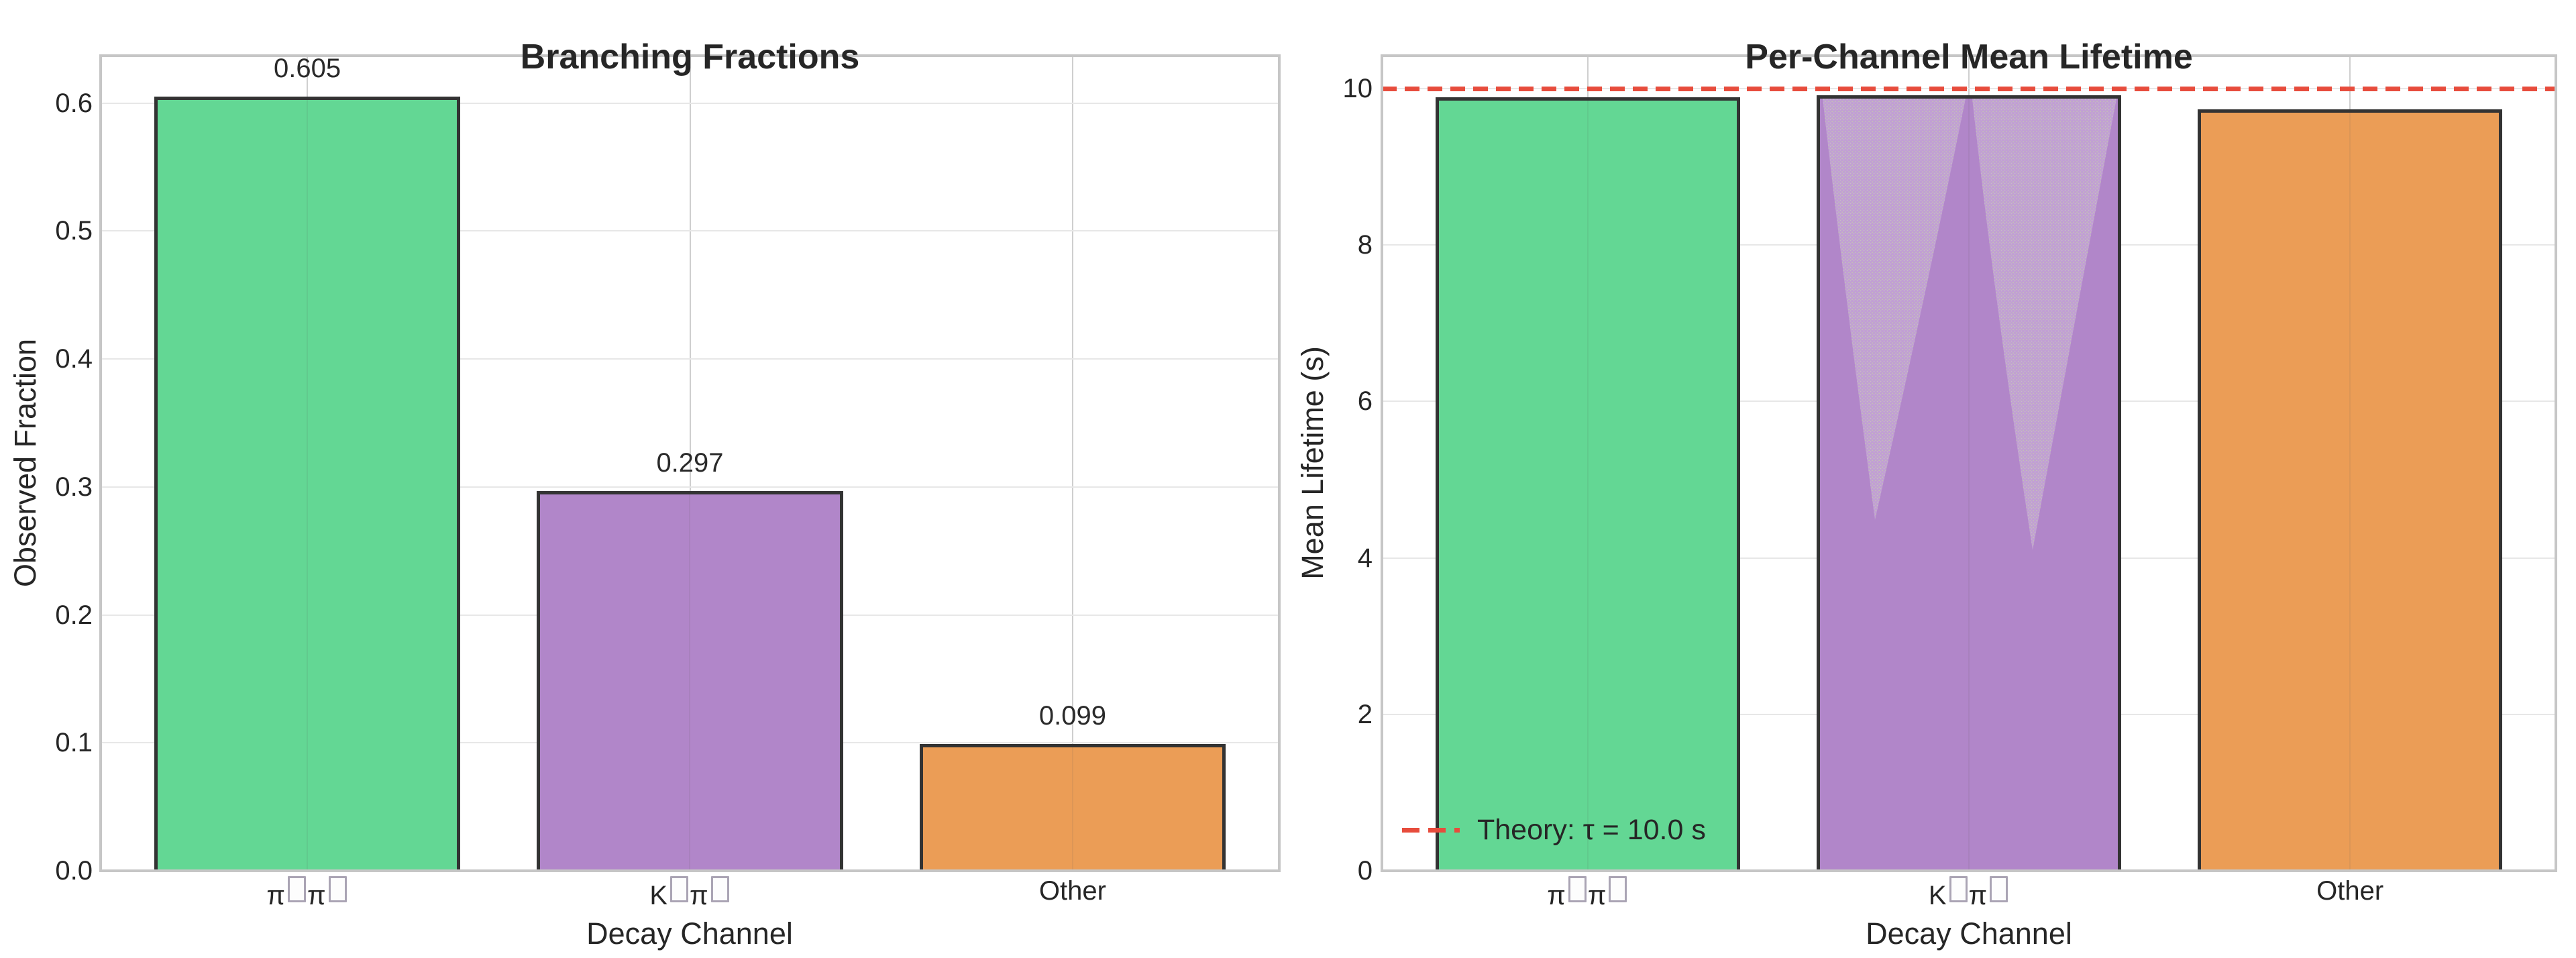 The height and width of the screenshot is (958, 2576). Describe the element at coordinates (1969, 57) in the screenshot. I see `chart-title: Per-Channel Mean Lifetime` at that location.